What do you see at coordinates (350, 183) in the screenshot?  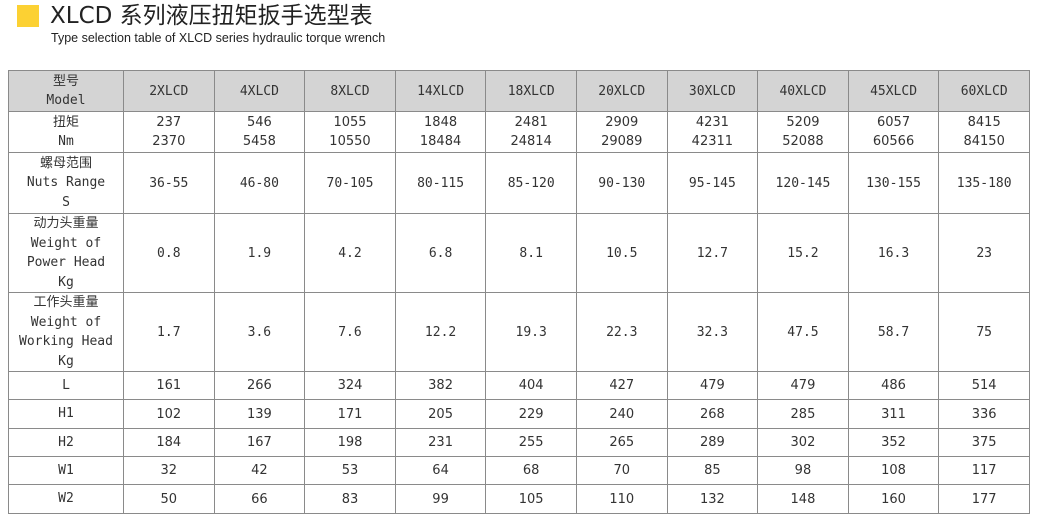 I see `table-cell: 70-105` at bounding box center [350, 183].